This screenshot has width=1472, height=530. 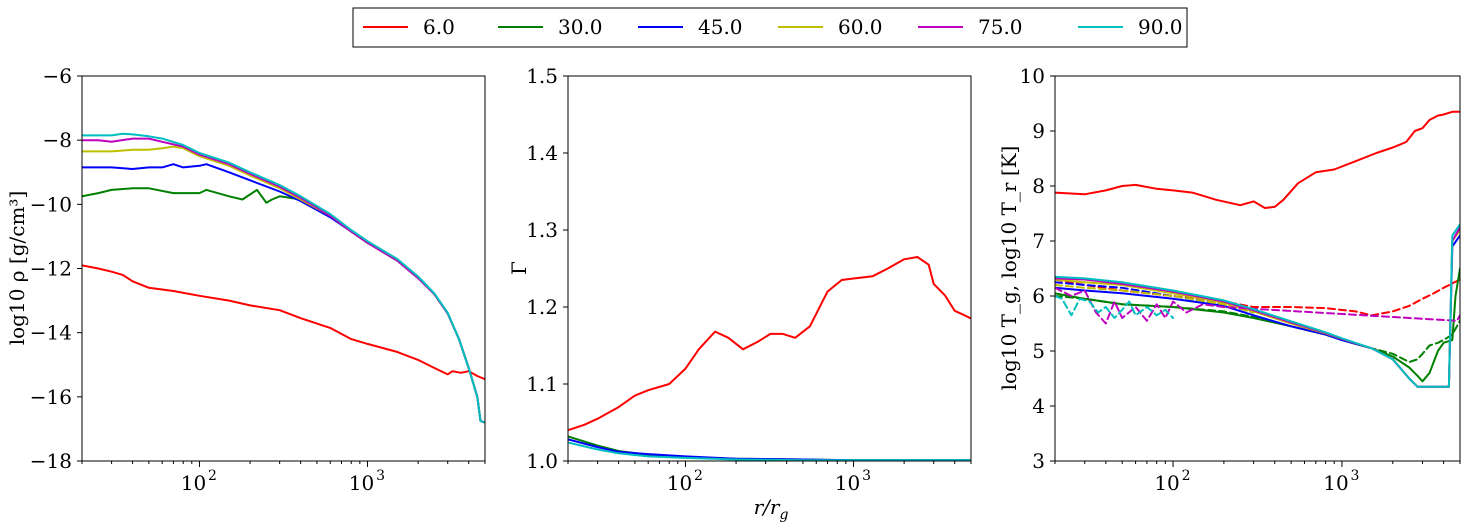 I want to click on y-tick-label: −18, so click(x=51, y=461).